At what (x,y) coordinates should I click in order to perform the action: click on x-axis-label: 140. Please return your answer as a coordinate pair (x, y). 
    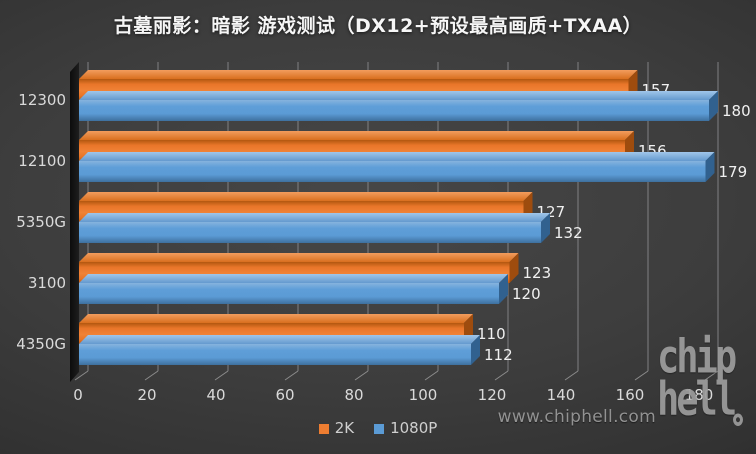
    Looking at the image, I should click on (561, 395).